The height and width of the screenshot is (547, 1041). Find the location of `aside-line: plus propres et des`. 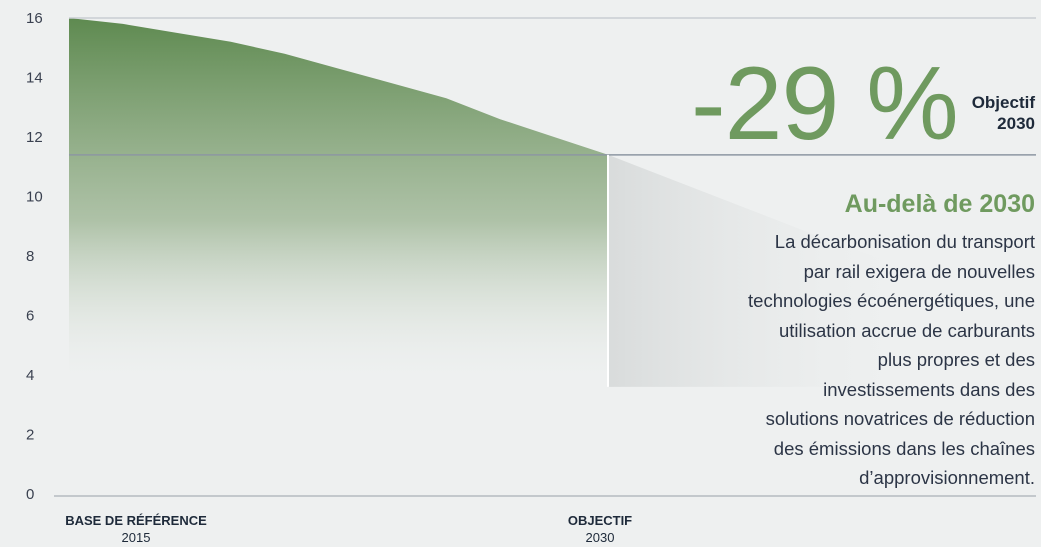

aside-line: plus propres et des is located at coordinates (956, 359).